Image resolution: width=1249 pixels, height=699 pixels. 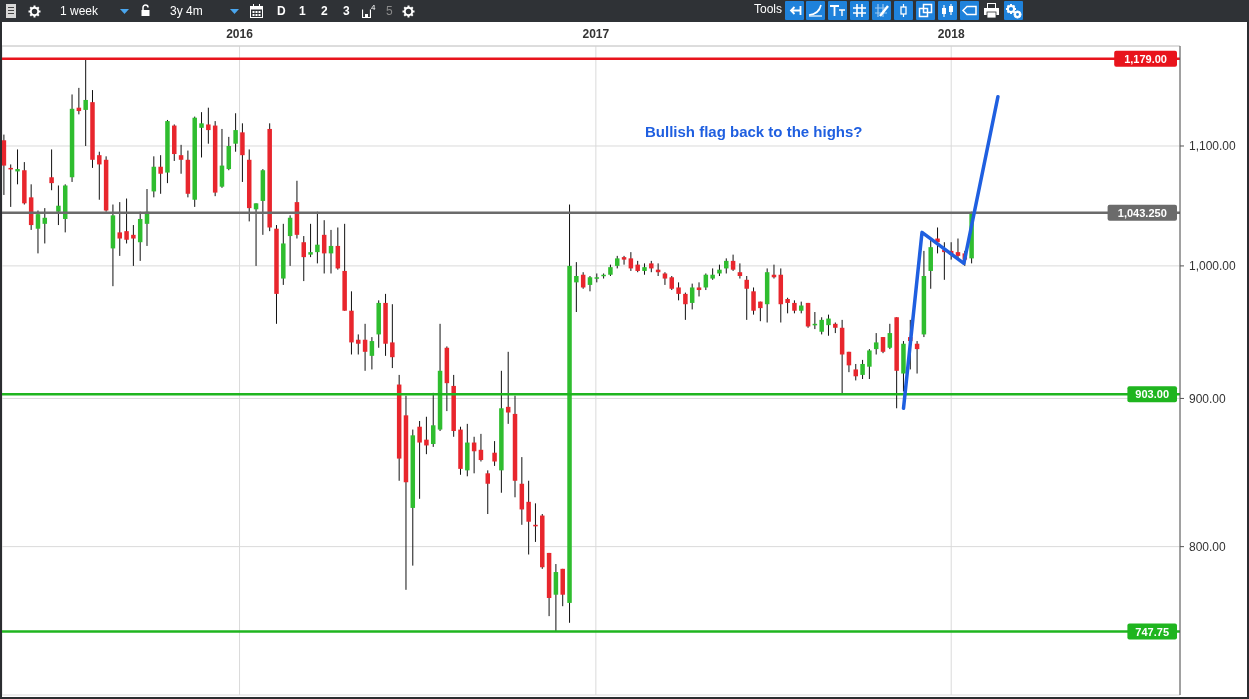 What do you see at coordinates (1208, 546) in the screenshot?
I see `y-tick-label: 800.00` at bounding box center [1208, 546].